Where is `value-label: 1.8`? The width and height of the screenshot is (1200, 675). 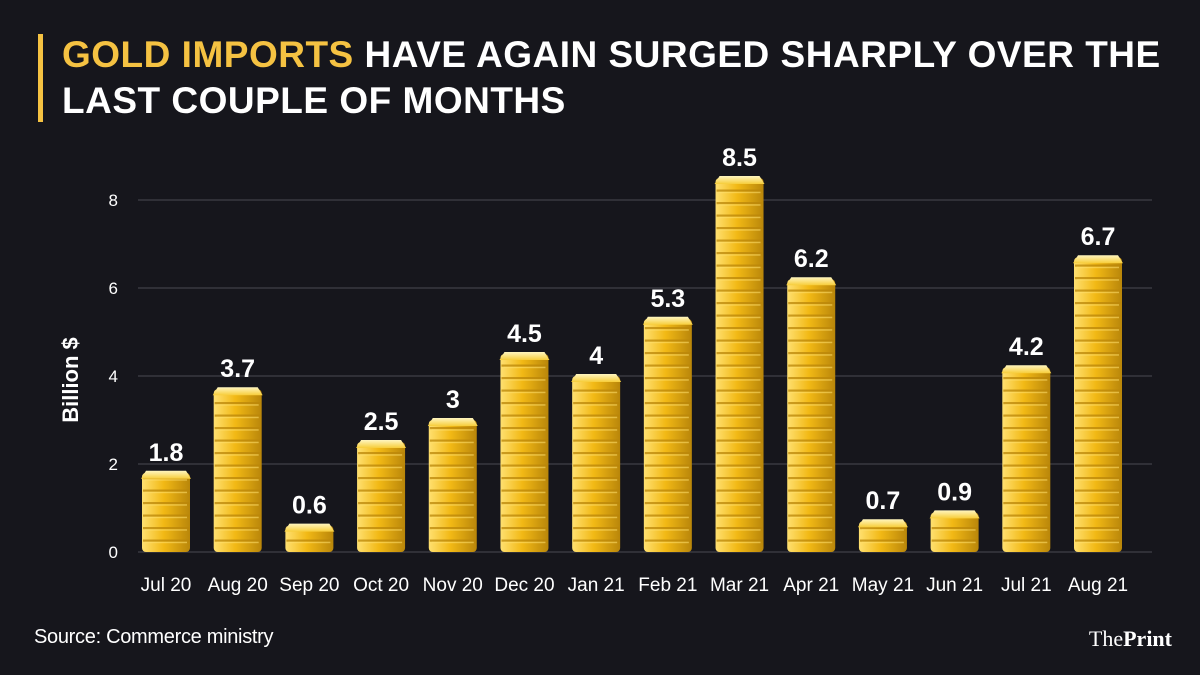
value-label: 1.8 is located at coordinates (166, 453).